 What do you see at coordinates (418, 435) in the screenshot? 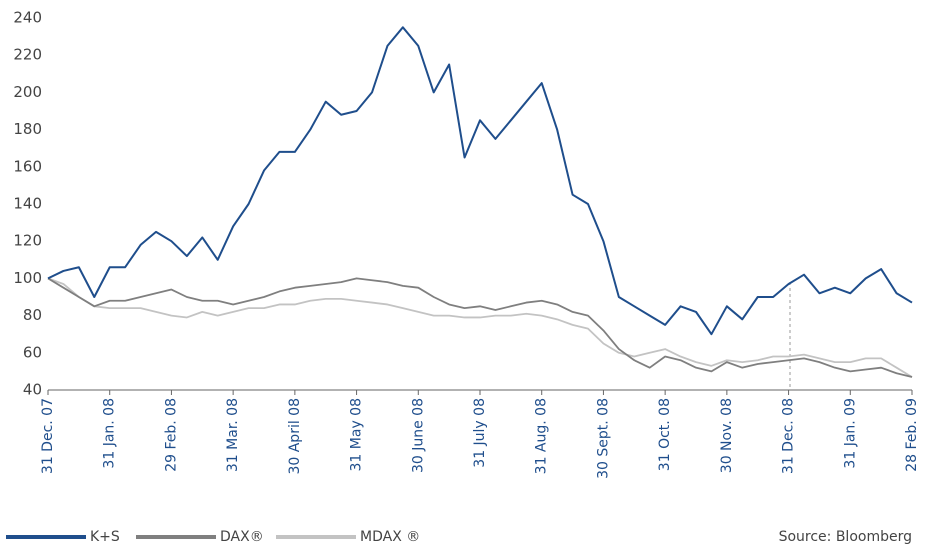
I see `x-tick-label: 30 June 08` at bounding box center [418, 435].